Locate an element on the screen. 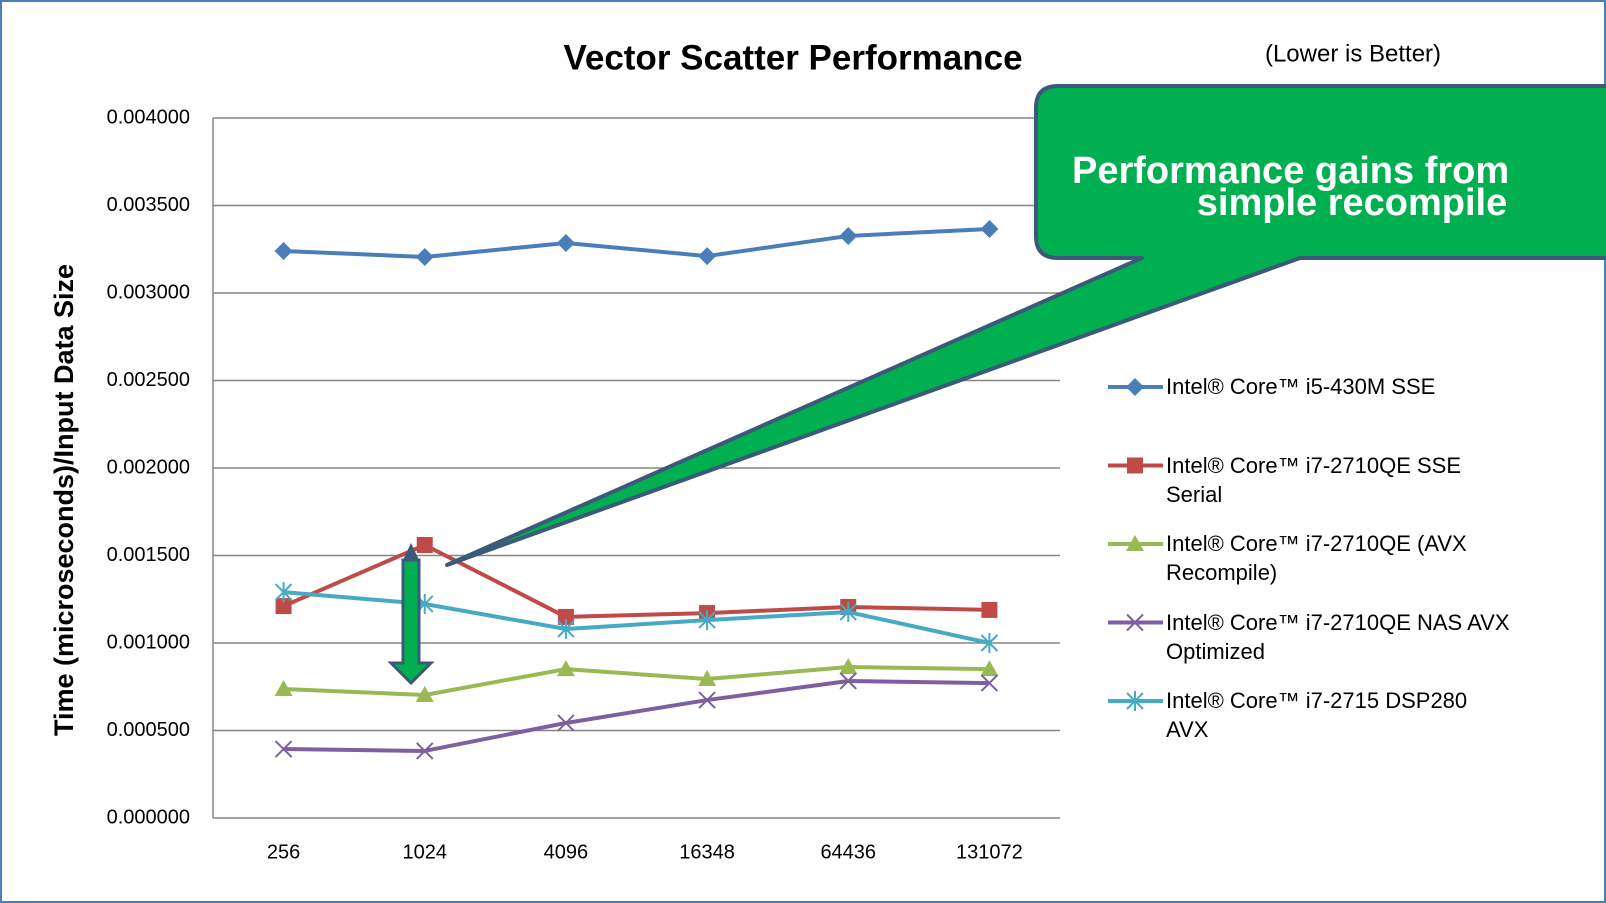 The width and height of the screenshot is (1606, 903). y-tick-label: 0.002500 is located at coordinates (148, 380).